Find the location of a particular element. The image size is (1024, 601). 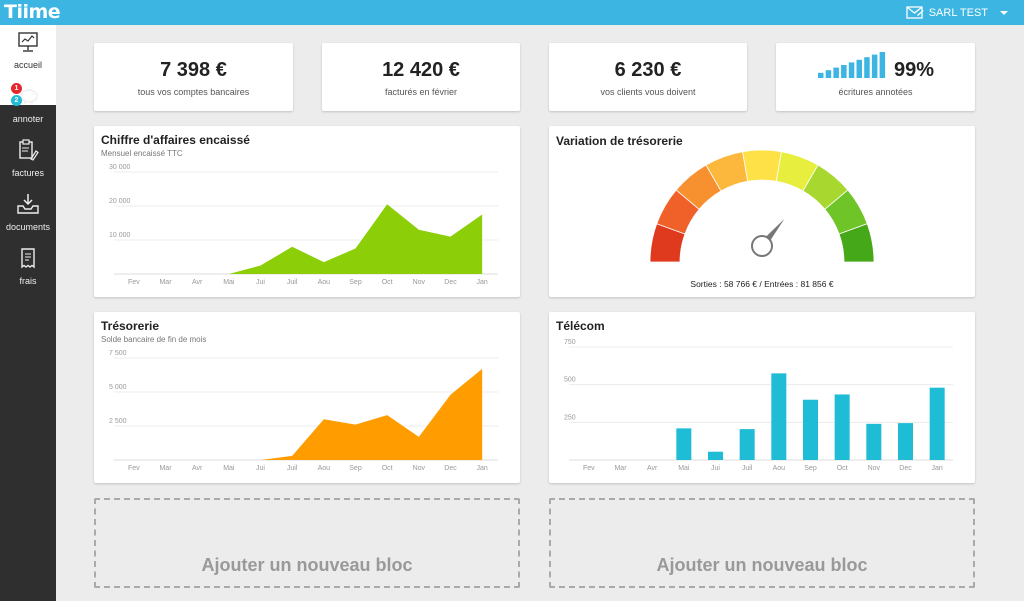

kpi-card-invoiced: 12 420 € facturés en février is located at coordinates (421, 77).